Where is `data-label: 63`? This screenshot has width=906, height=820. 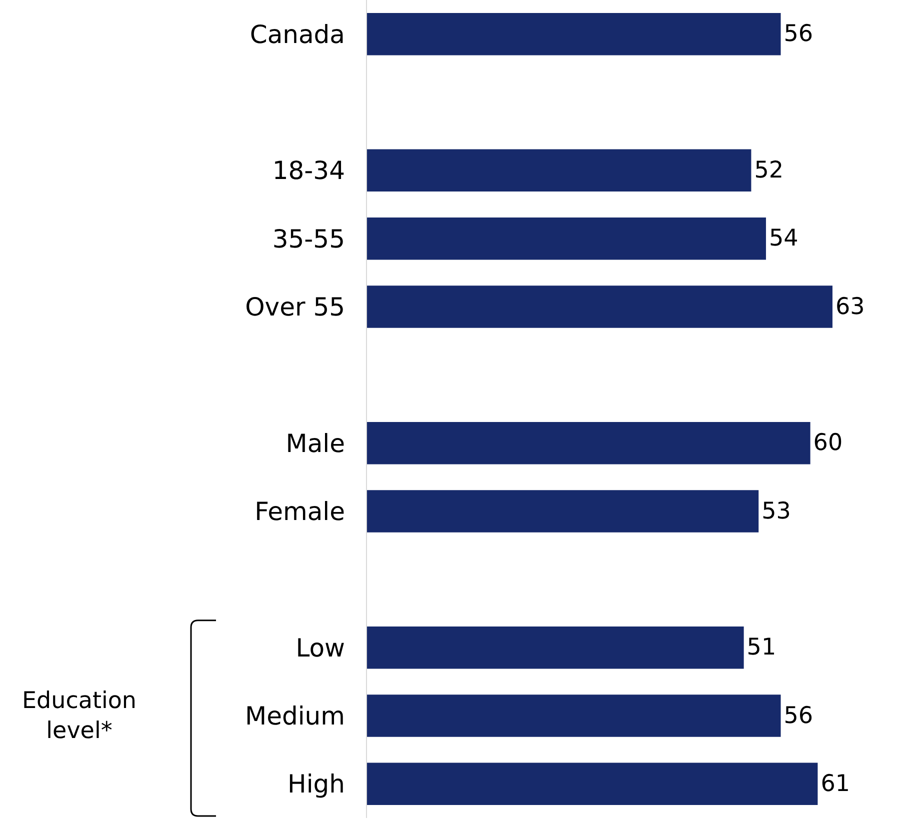
data-label: 63 is located at coordinates (850, 307).